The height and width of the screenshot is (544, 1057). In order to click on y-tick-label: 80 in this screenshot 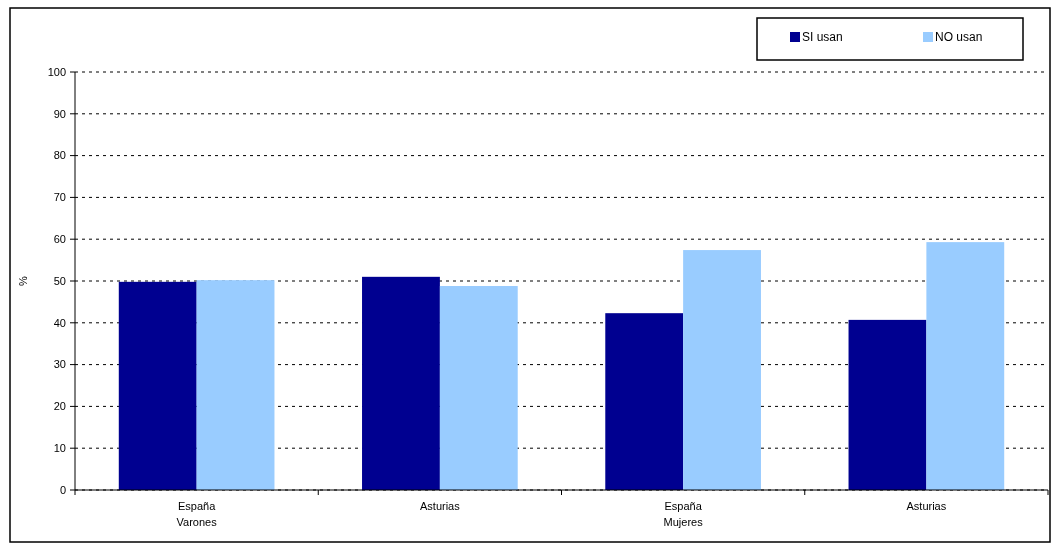, I will do `click(59, 155)`.